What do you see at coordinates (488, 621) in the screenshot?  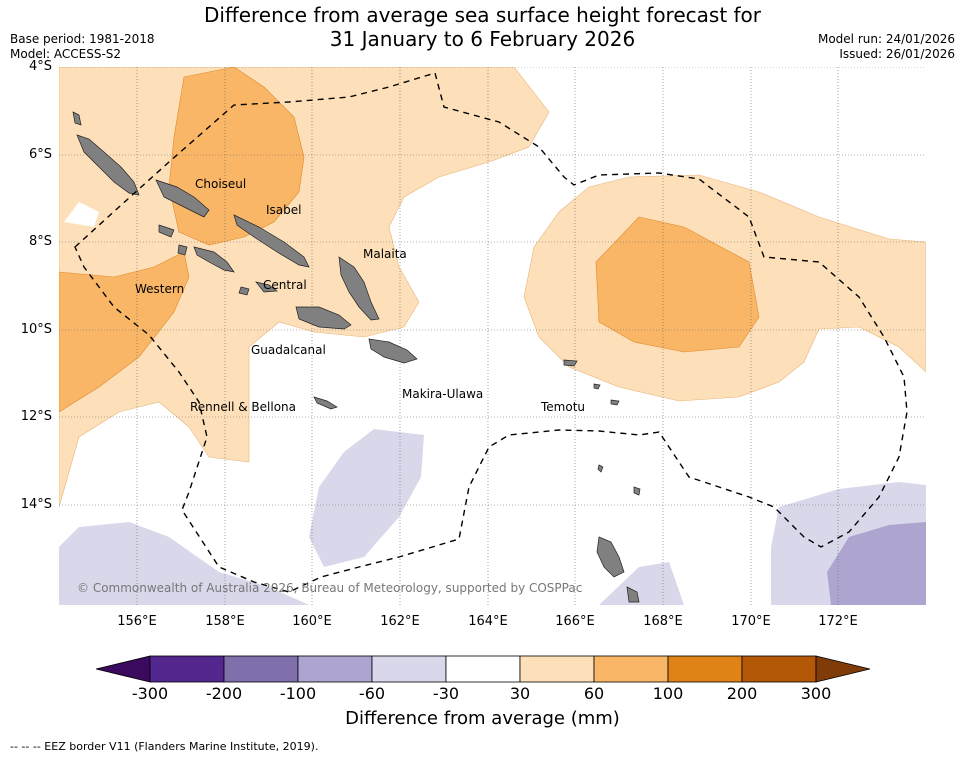 I see `lon-label-164e: 164°E` at bounding box center [488, 621].